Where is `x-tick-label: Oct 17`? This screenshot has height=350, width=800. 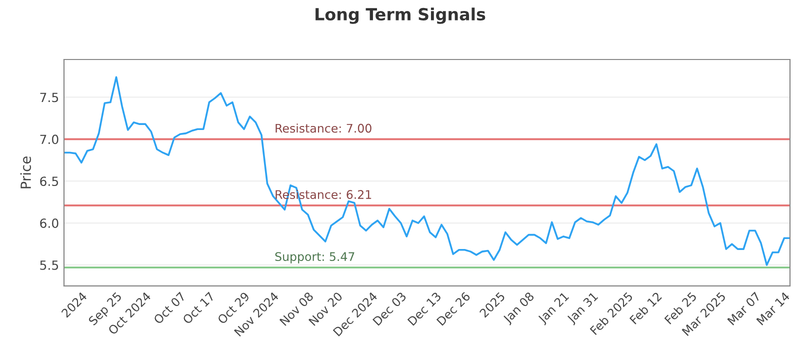
x-tick-label: Oct 17 is located at coordinates (198, 308).